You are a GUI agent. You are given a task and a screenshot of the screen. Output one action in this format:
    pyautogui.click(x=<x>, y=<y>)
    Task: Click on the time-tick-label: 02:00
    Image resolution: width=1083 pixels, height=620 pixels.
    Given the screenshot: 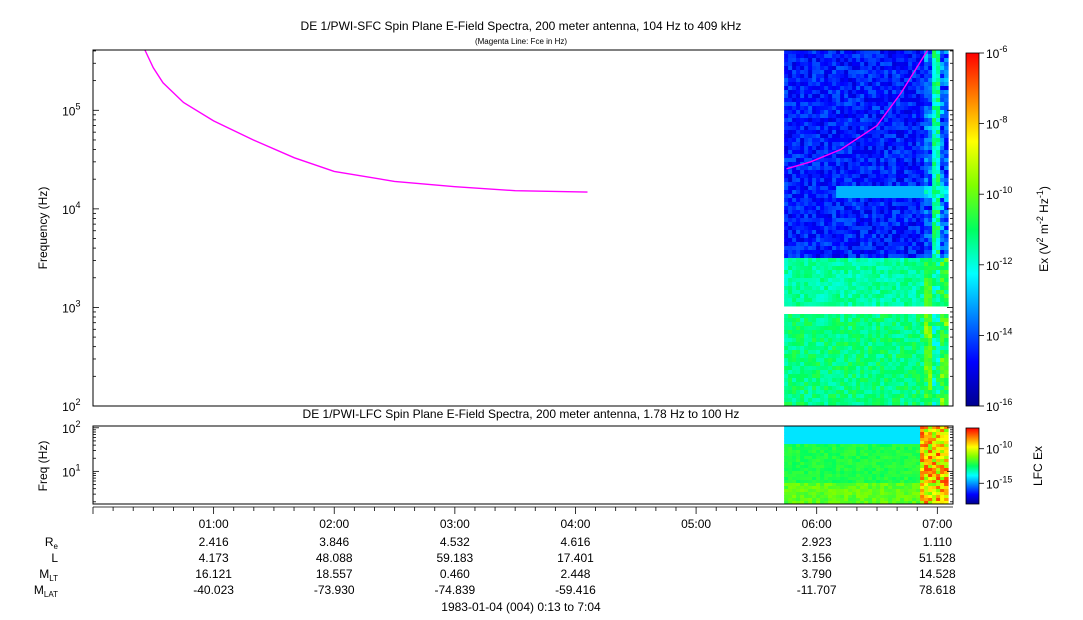 What is the action you would take?
    pyautogui.click(x=334, y=524)
    